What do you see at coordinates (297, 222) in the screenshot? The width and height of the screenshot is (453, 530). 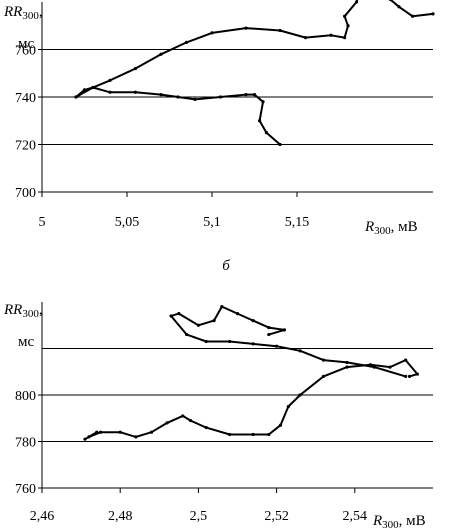 I see `x-tick-label: 5,15` at bounding box center [297, 222].